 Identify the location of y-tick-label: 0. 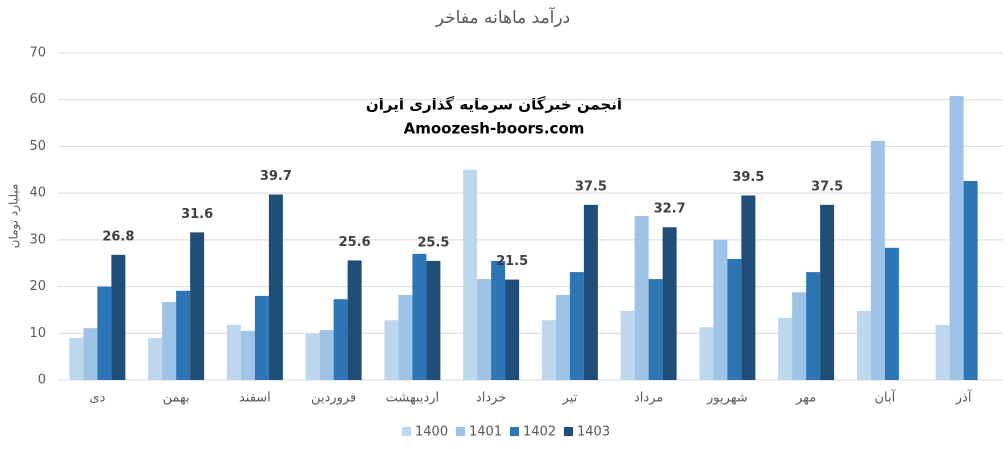
(42, 380).